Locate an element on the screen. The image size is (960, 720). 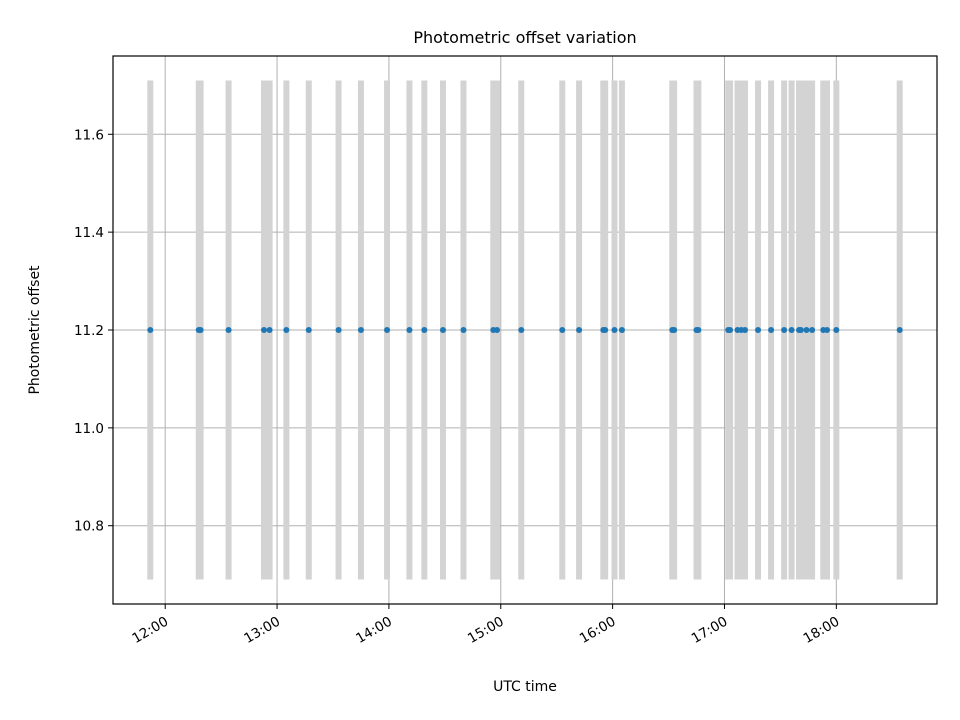
y-tick-label: 11.2 is located at coordinates (89, 331).